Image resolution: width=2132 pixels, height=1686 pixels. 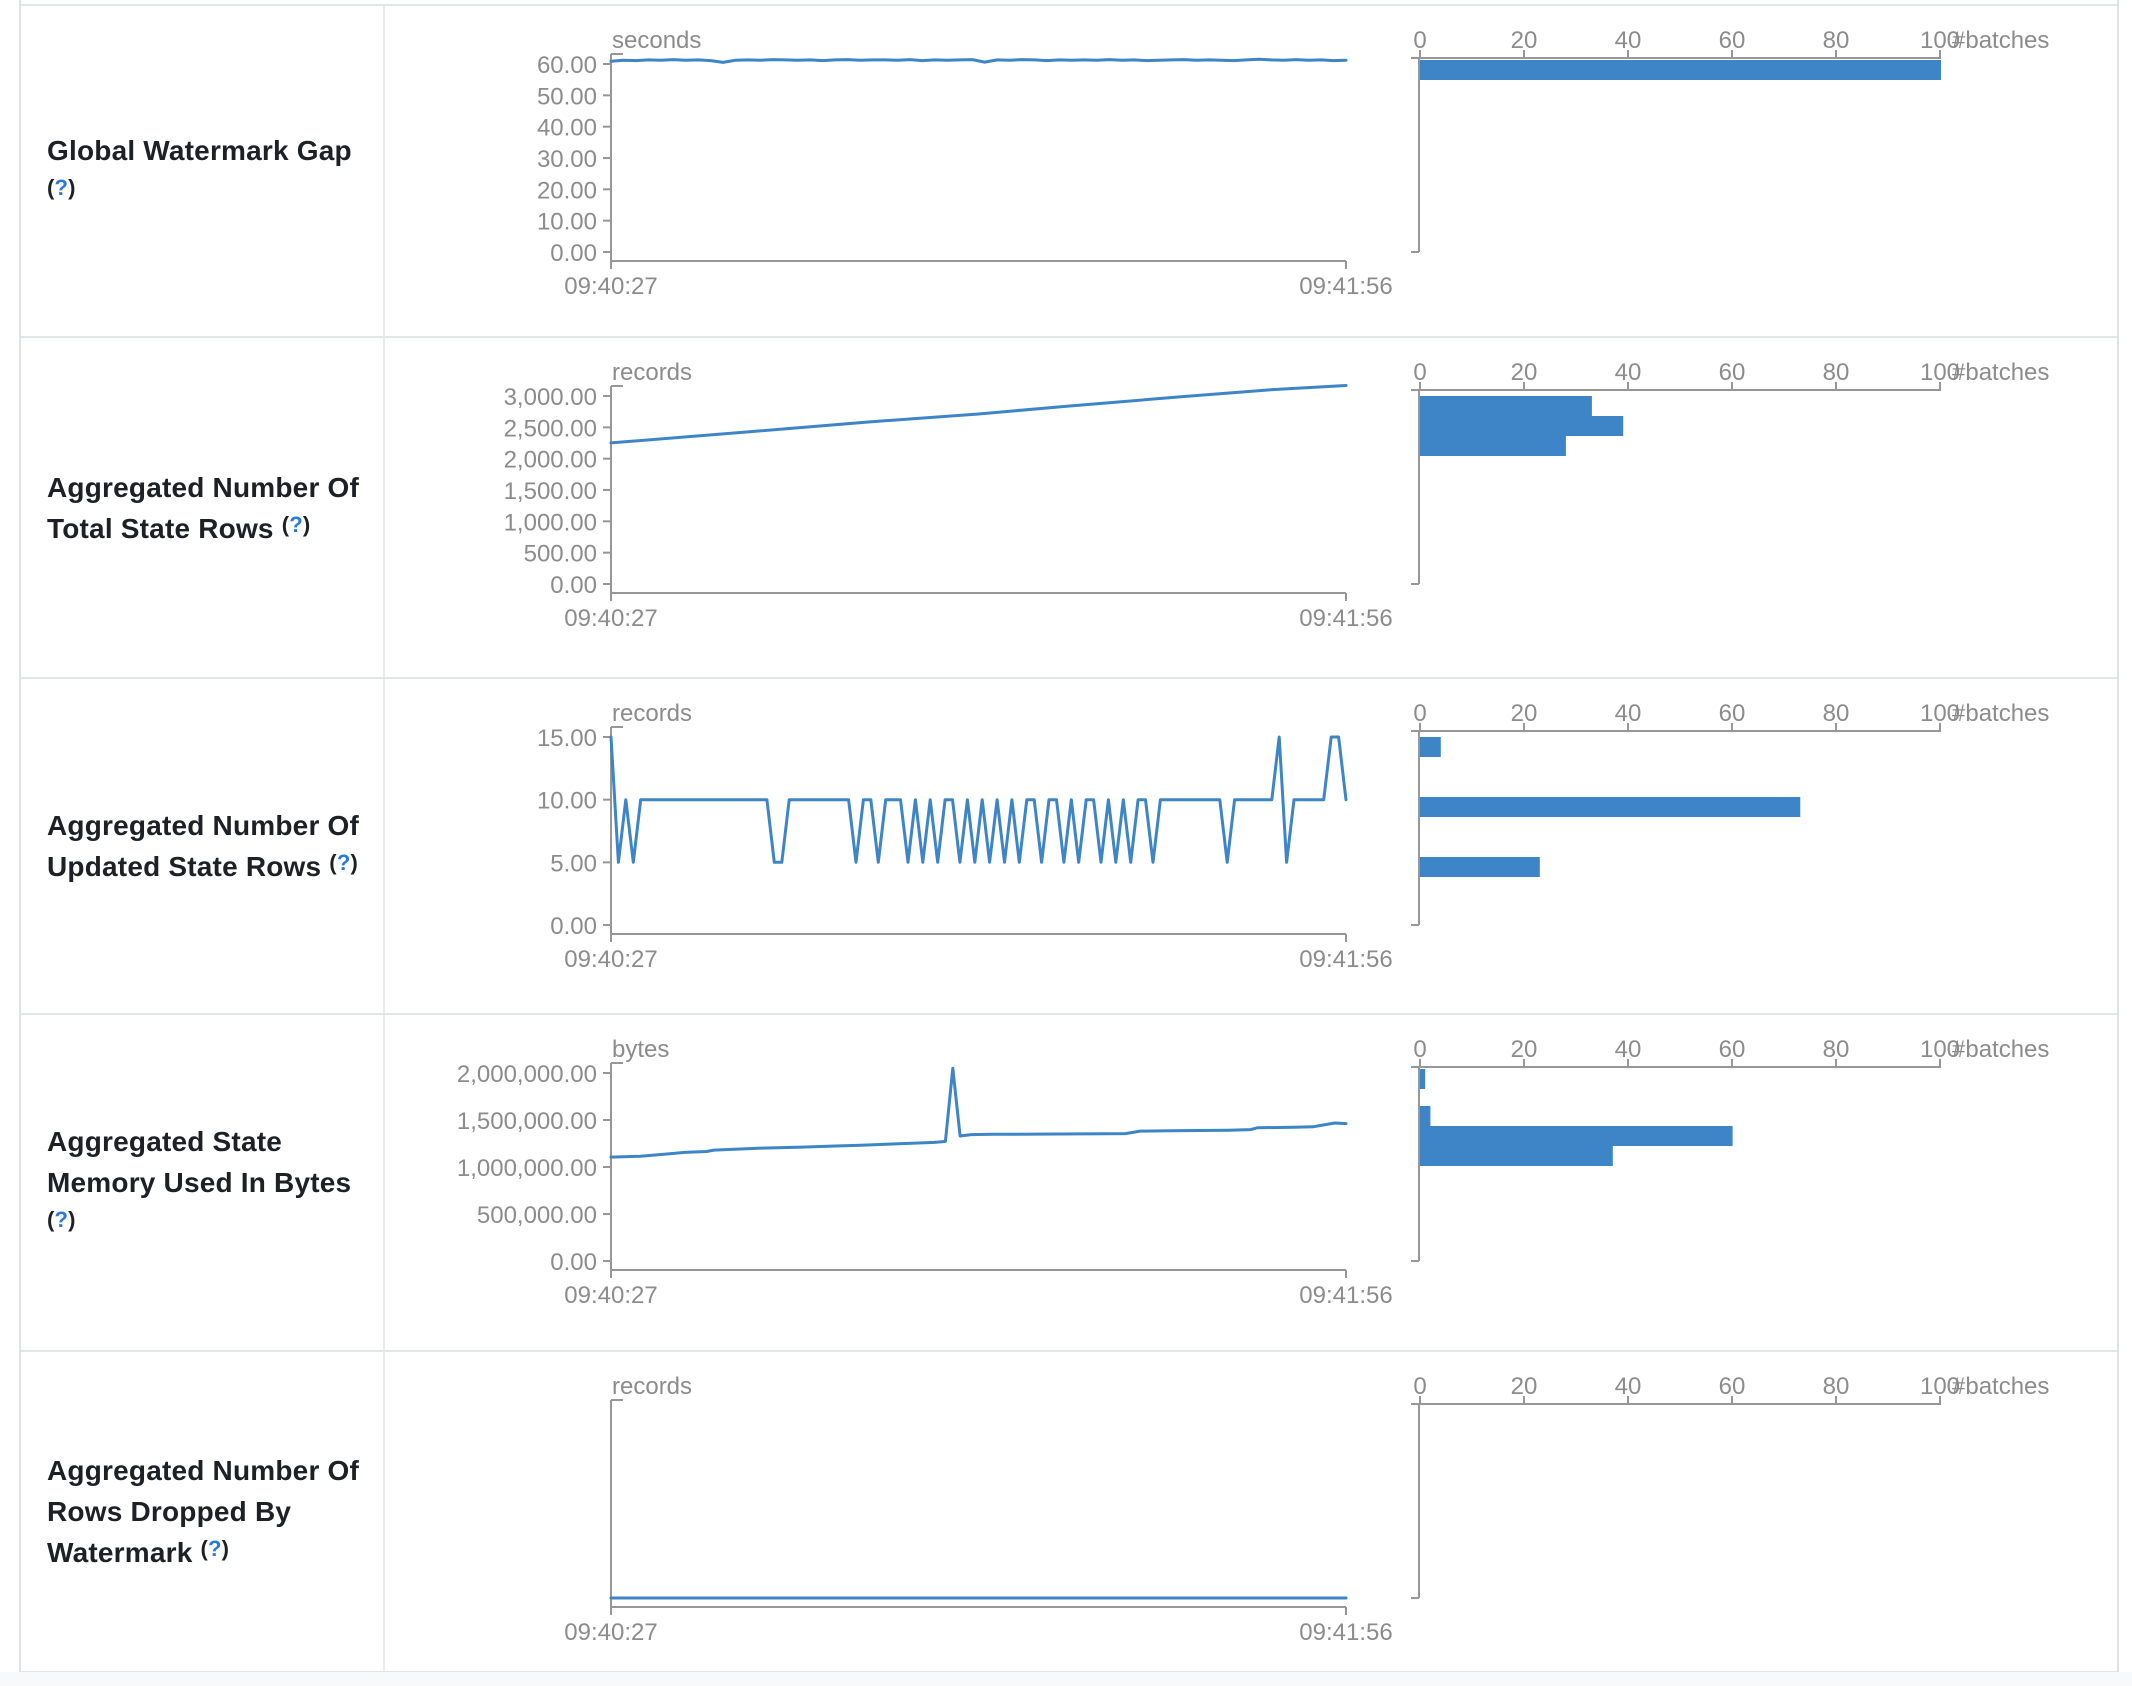 I want to click on timeline-y-tick-label: 50.00, so click(x=567, y=96).